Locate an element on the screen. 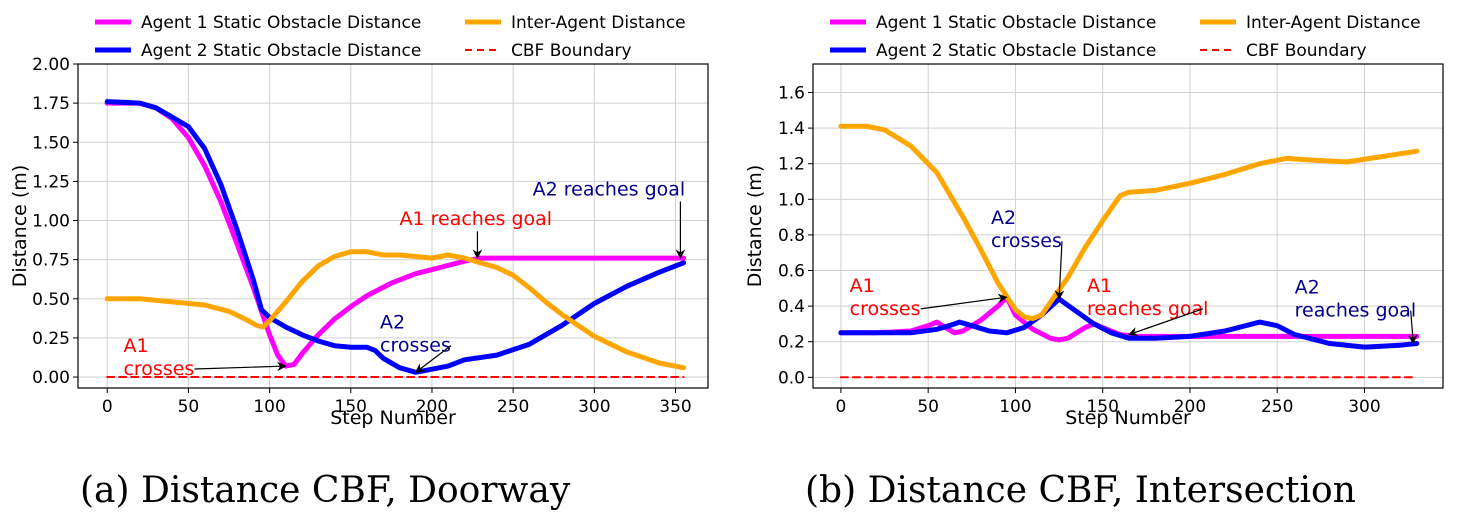  y-tick-label: 1.50 is located at coordinates (51, 143).